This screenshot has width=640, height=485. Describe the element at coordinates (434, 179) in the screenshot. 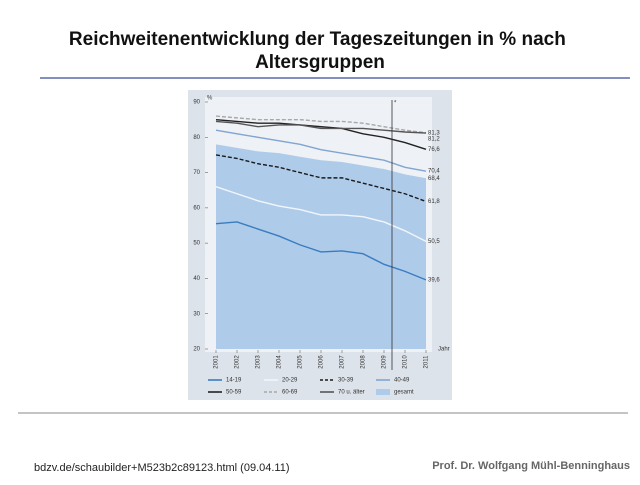

I see `value-label: 68,4` at that location.